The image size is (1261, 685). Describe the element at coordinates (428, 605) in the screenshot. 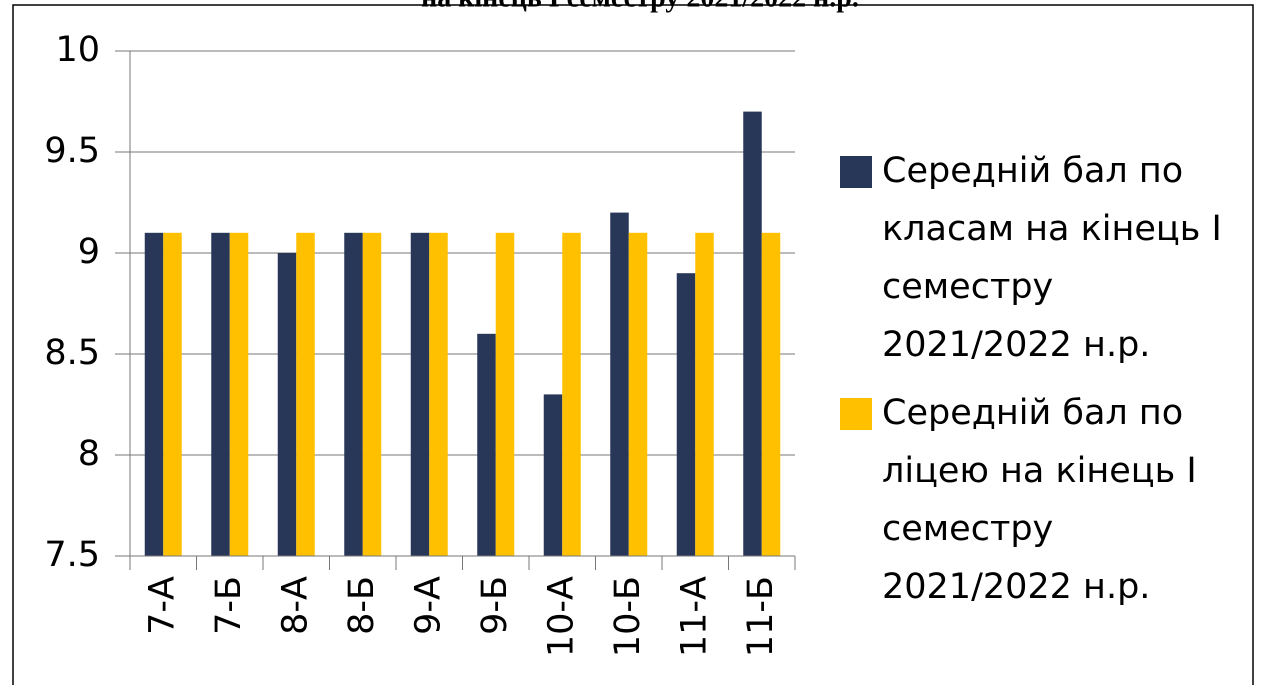

I see `x-tick-label: 9-А` at that location.